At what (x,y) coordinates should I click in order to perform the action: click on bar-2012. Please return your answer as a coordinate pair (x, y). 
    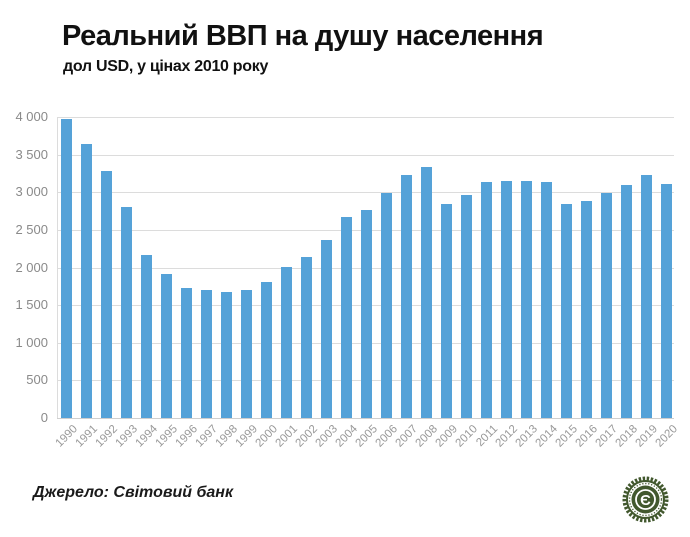
    Looking at the image, I should click on (506, 299).